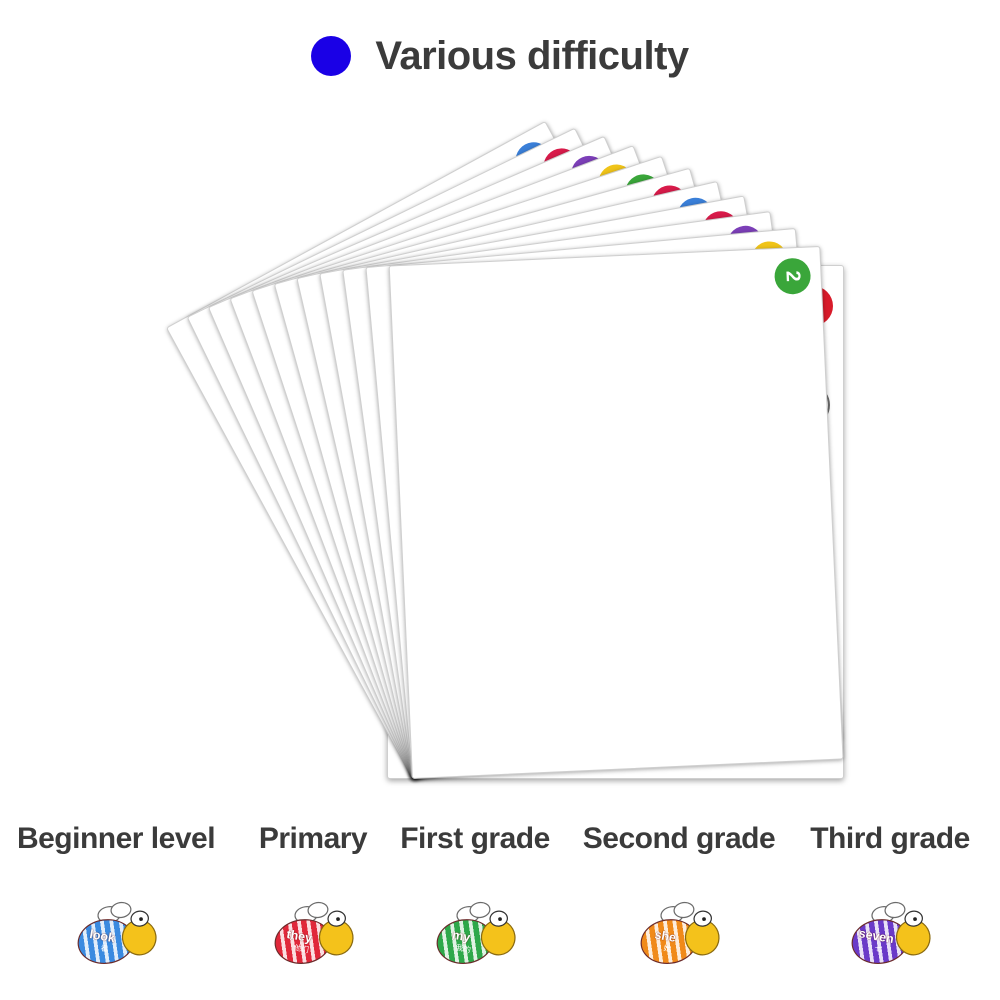 This screenshot has height=1000, width=1000. I want to click on level-sample-bee-sticker: my 我的, so click(475, 935).